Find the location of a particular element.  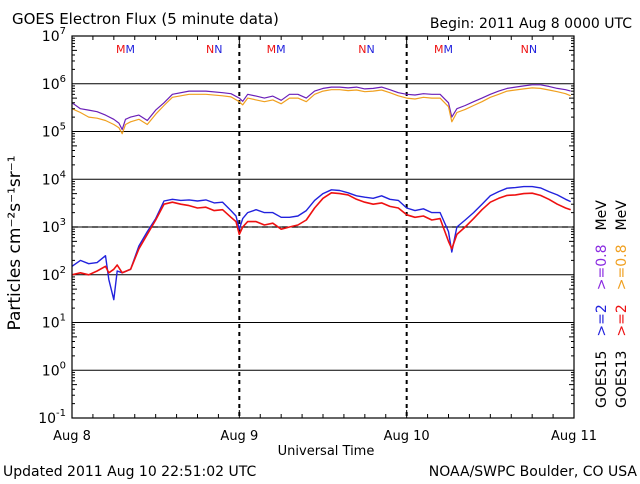

y-tick-label: 10³ is located at coordinates (54, 226).